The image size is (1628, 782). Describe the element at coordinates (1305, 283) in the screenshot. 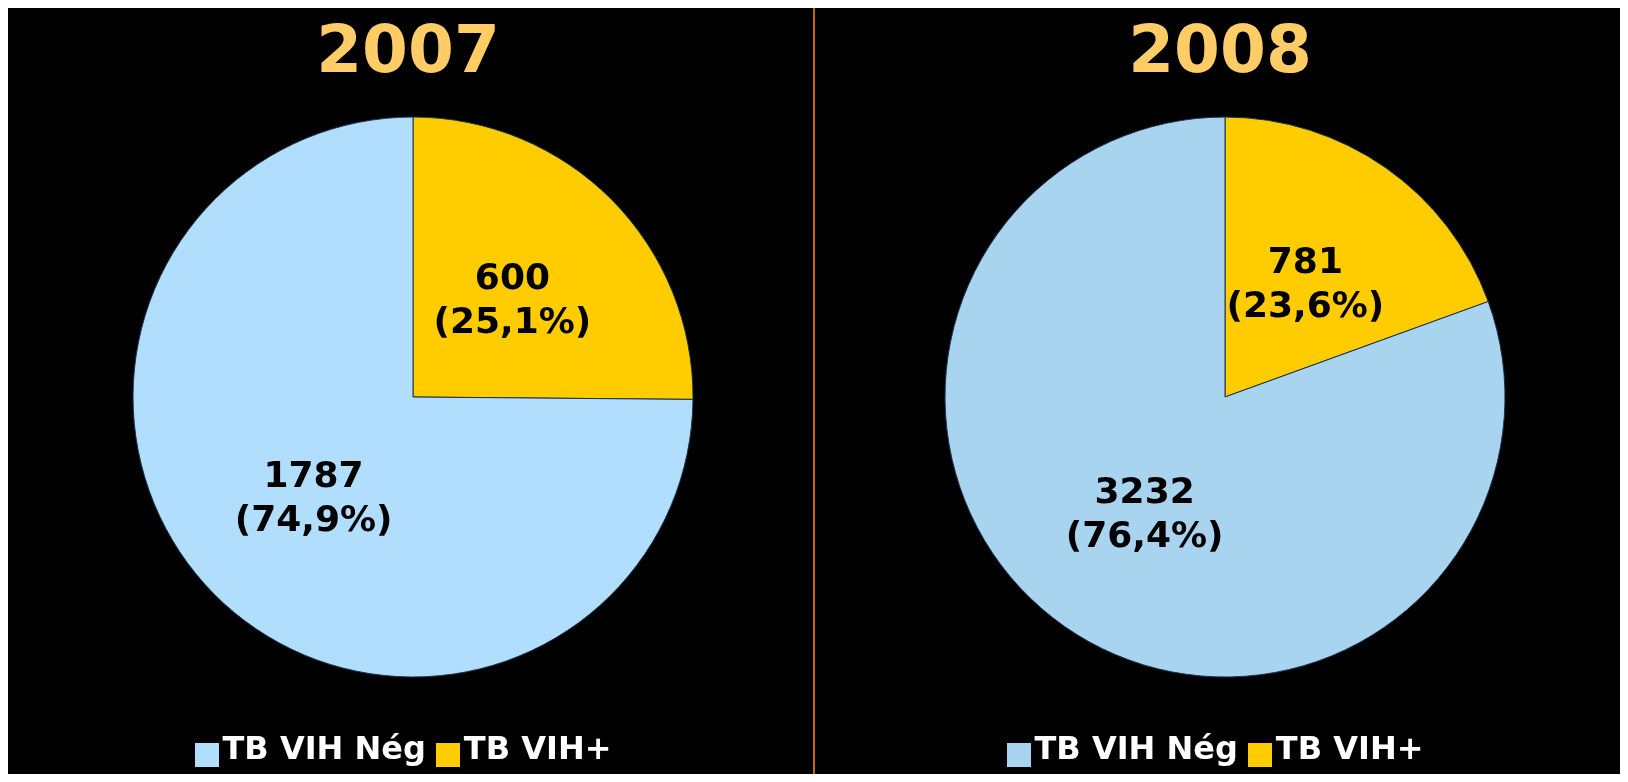

I see `data-label: 781 (23,6%)` at that location.